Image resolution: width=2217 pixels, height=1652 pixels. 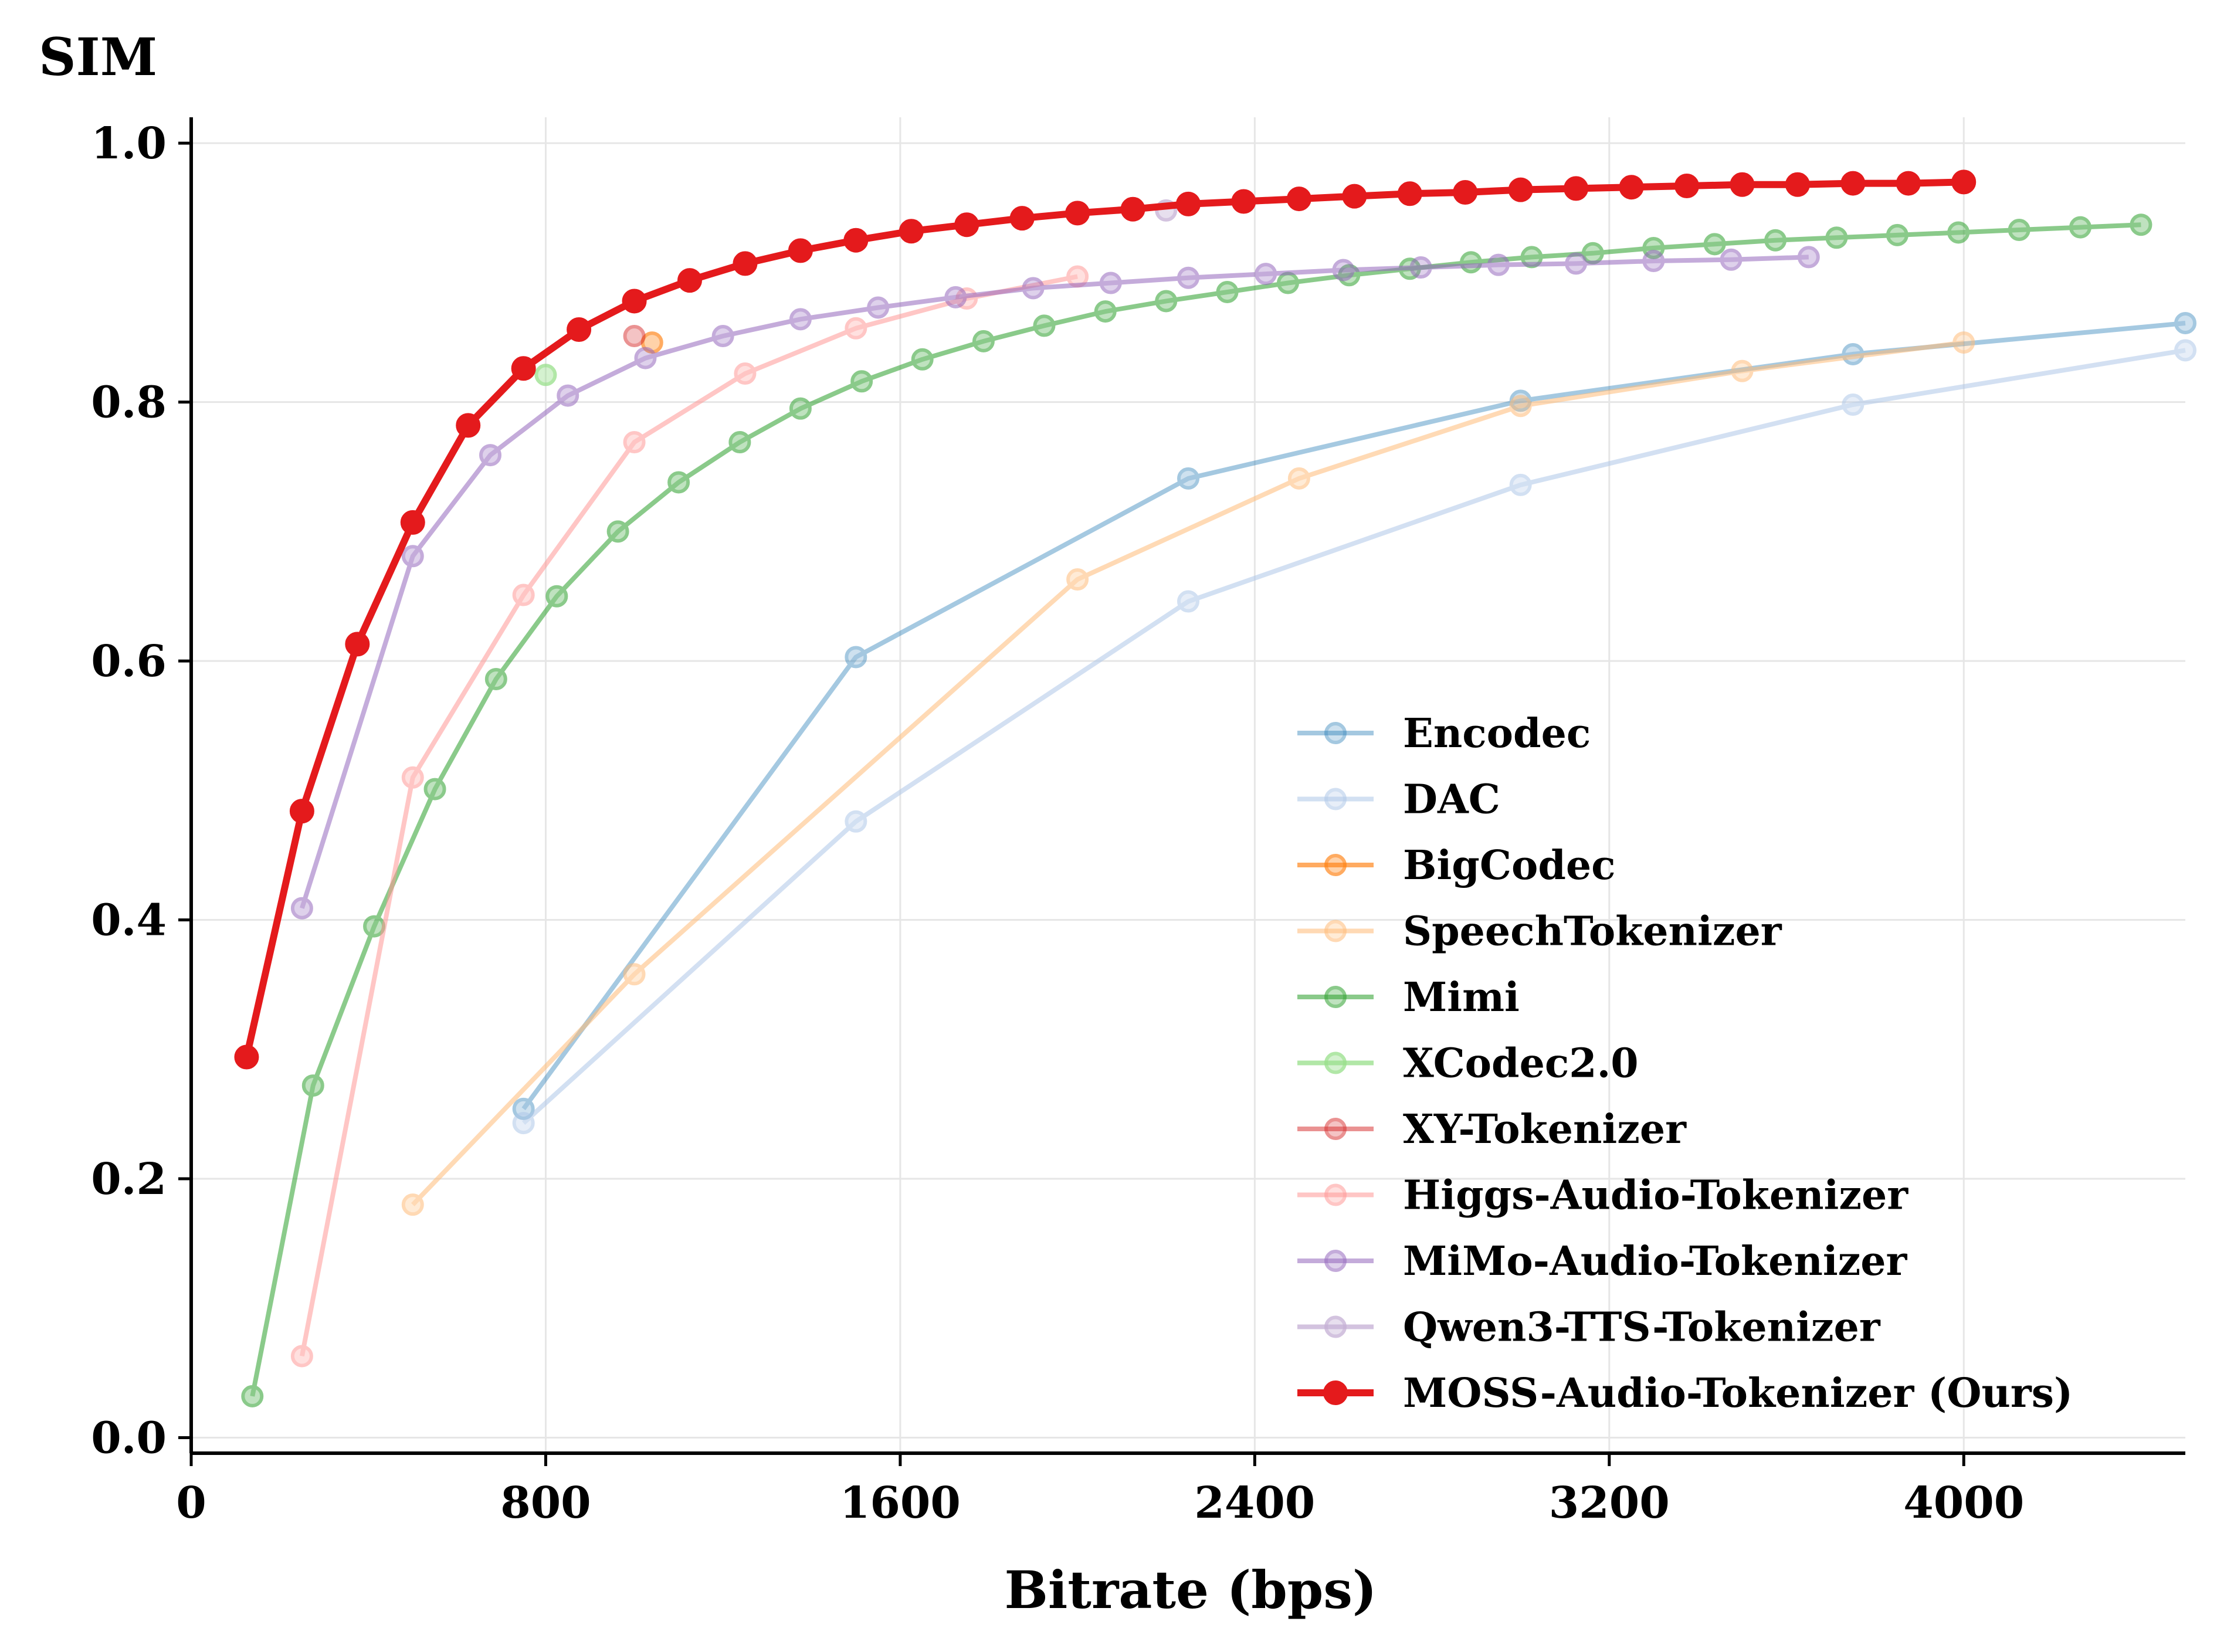 What do you see at coordinates (98, 56) in the screenshot?
I see `y-axis-title: SIM` at bounding box center [98, 56].